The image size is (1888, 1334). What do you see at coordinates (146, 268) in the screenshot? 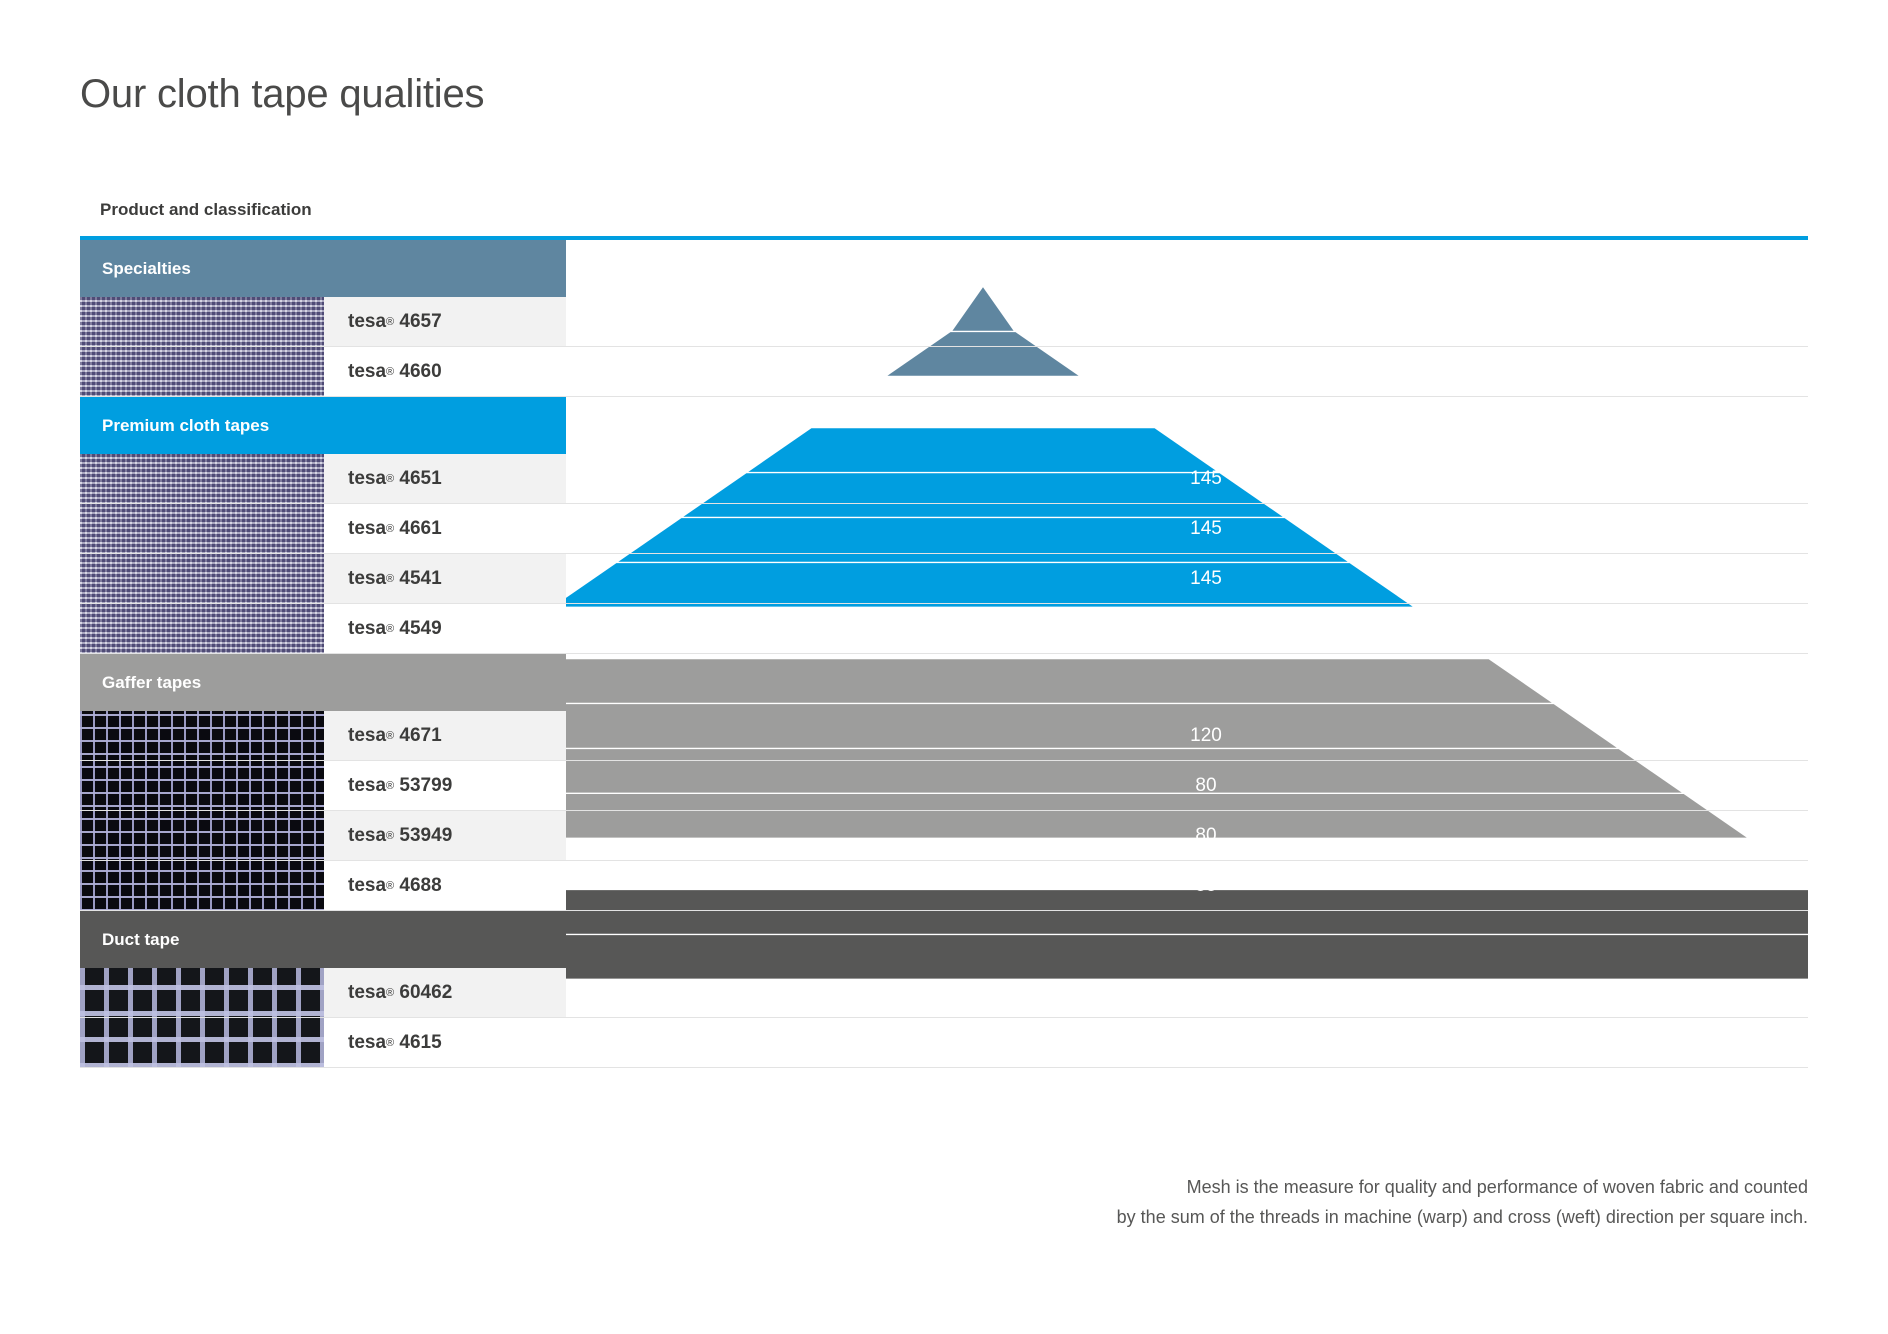
I see `section-label-text: Specialties` at bounding box center [146, 268].